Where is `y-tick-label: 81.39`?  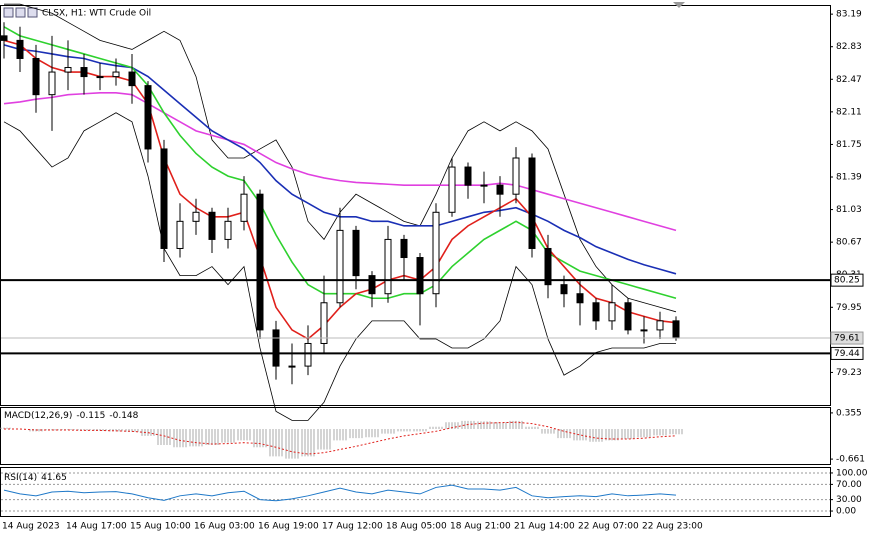 y-tick-label: 81.39 is located at coordinates (849, 178).